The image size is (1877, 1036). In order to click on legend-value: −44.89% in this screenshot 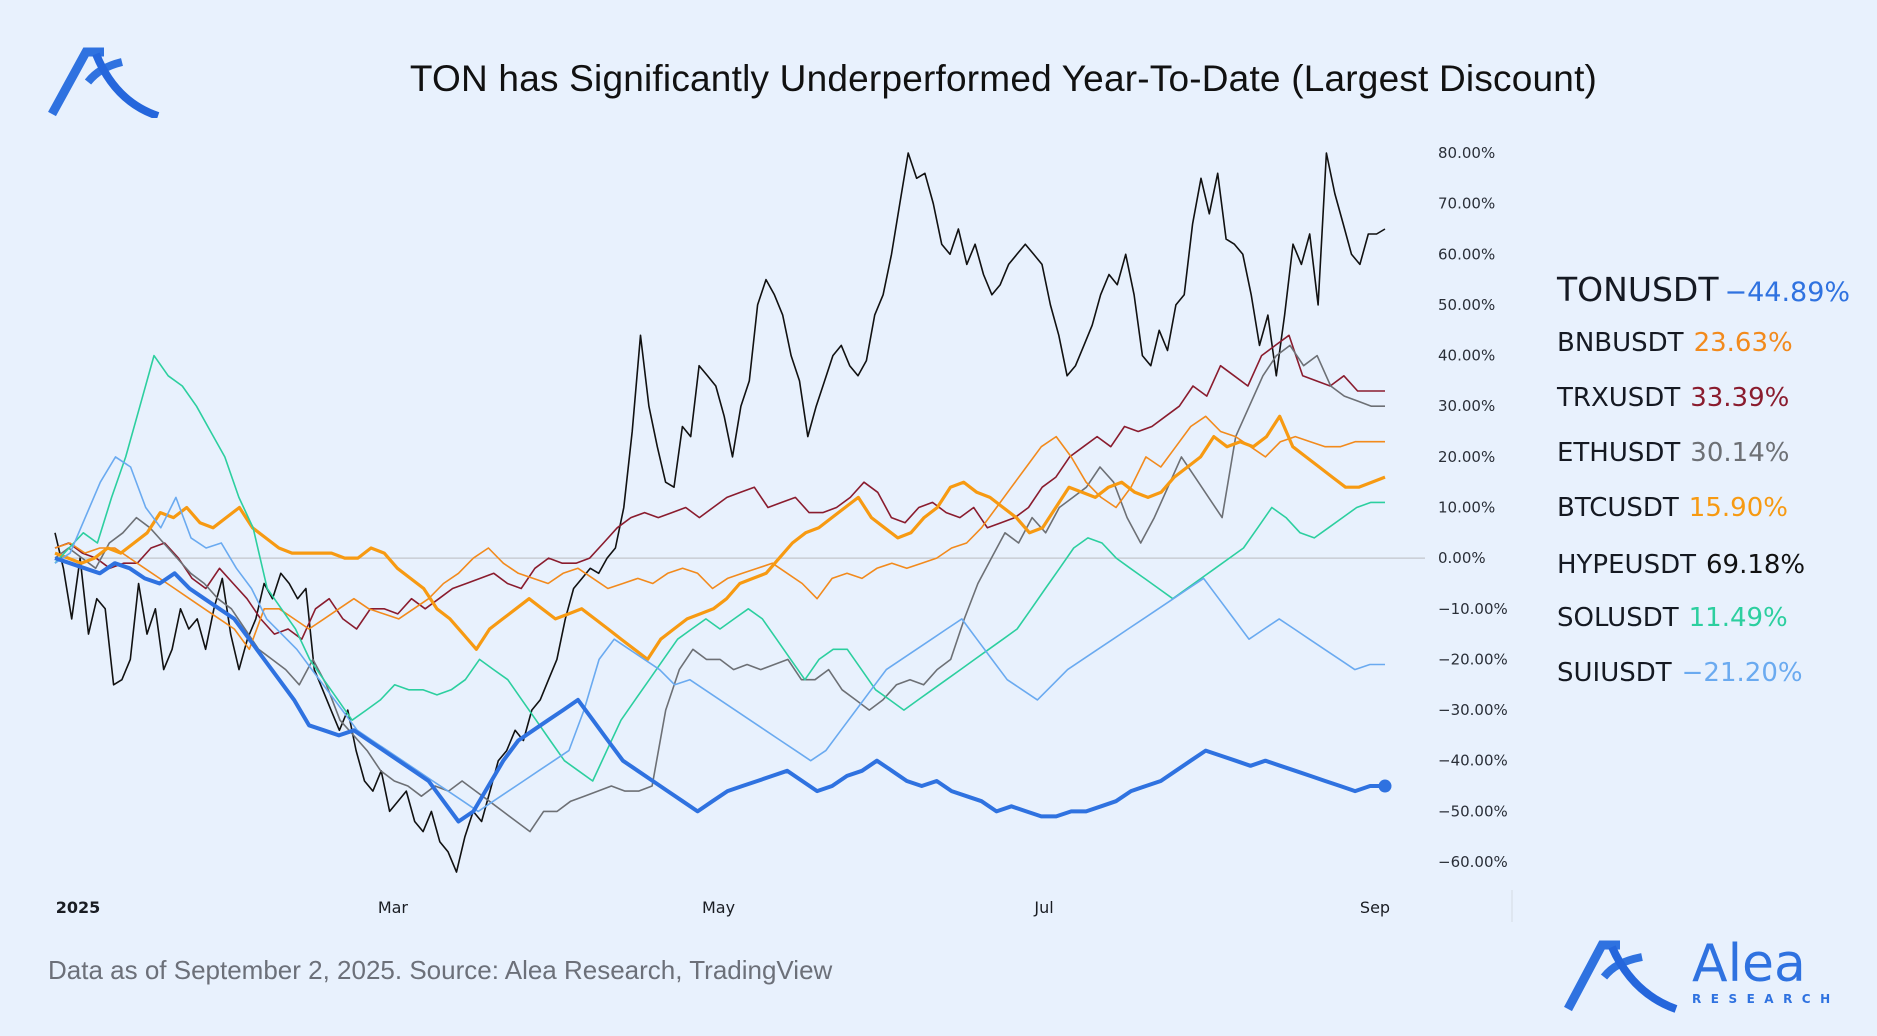, I will do `click(1787, 292)`.